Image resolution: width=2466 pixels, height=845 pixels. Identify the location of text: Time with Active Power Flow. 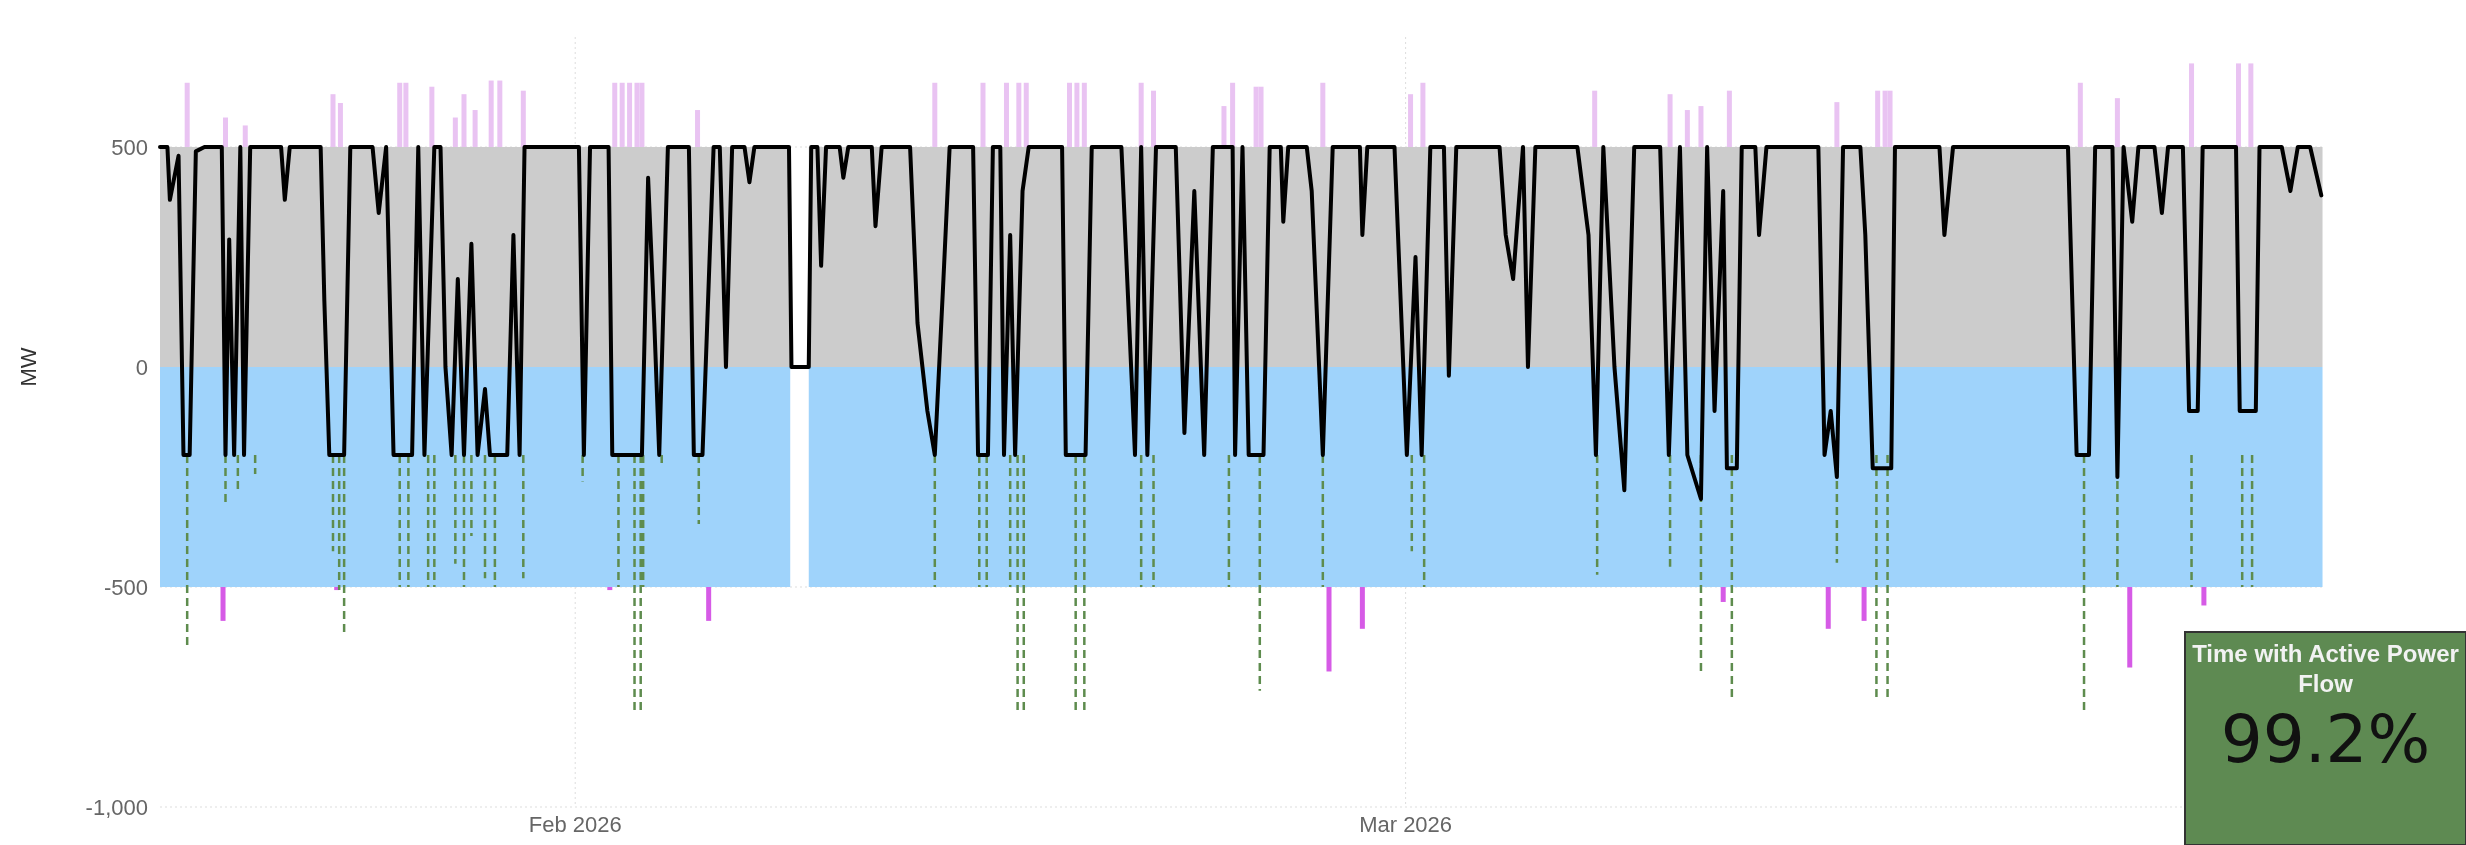
(2325, 668).